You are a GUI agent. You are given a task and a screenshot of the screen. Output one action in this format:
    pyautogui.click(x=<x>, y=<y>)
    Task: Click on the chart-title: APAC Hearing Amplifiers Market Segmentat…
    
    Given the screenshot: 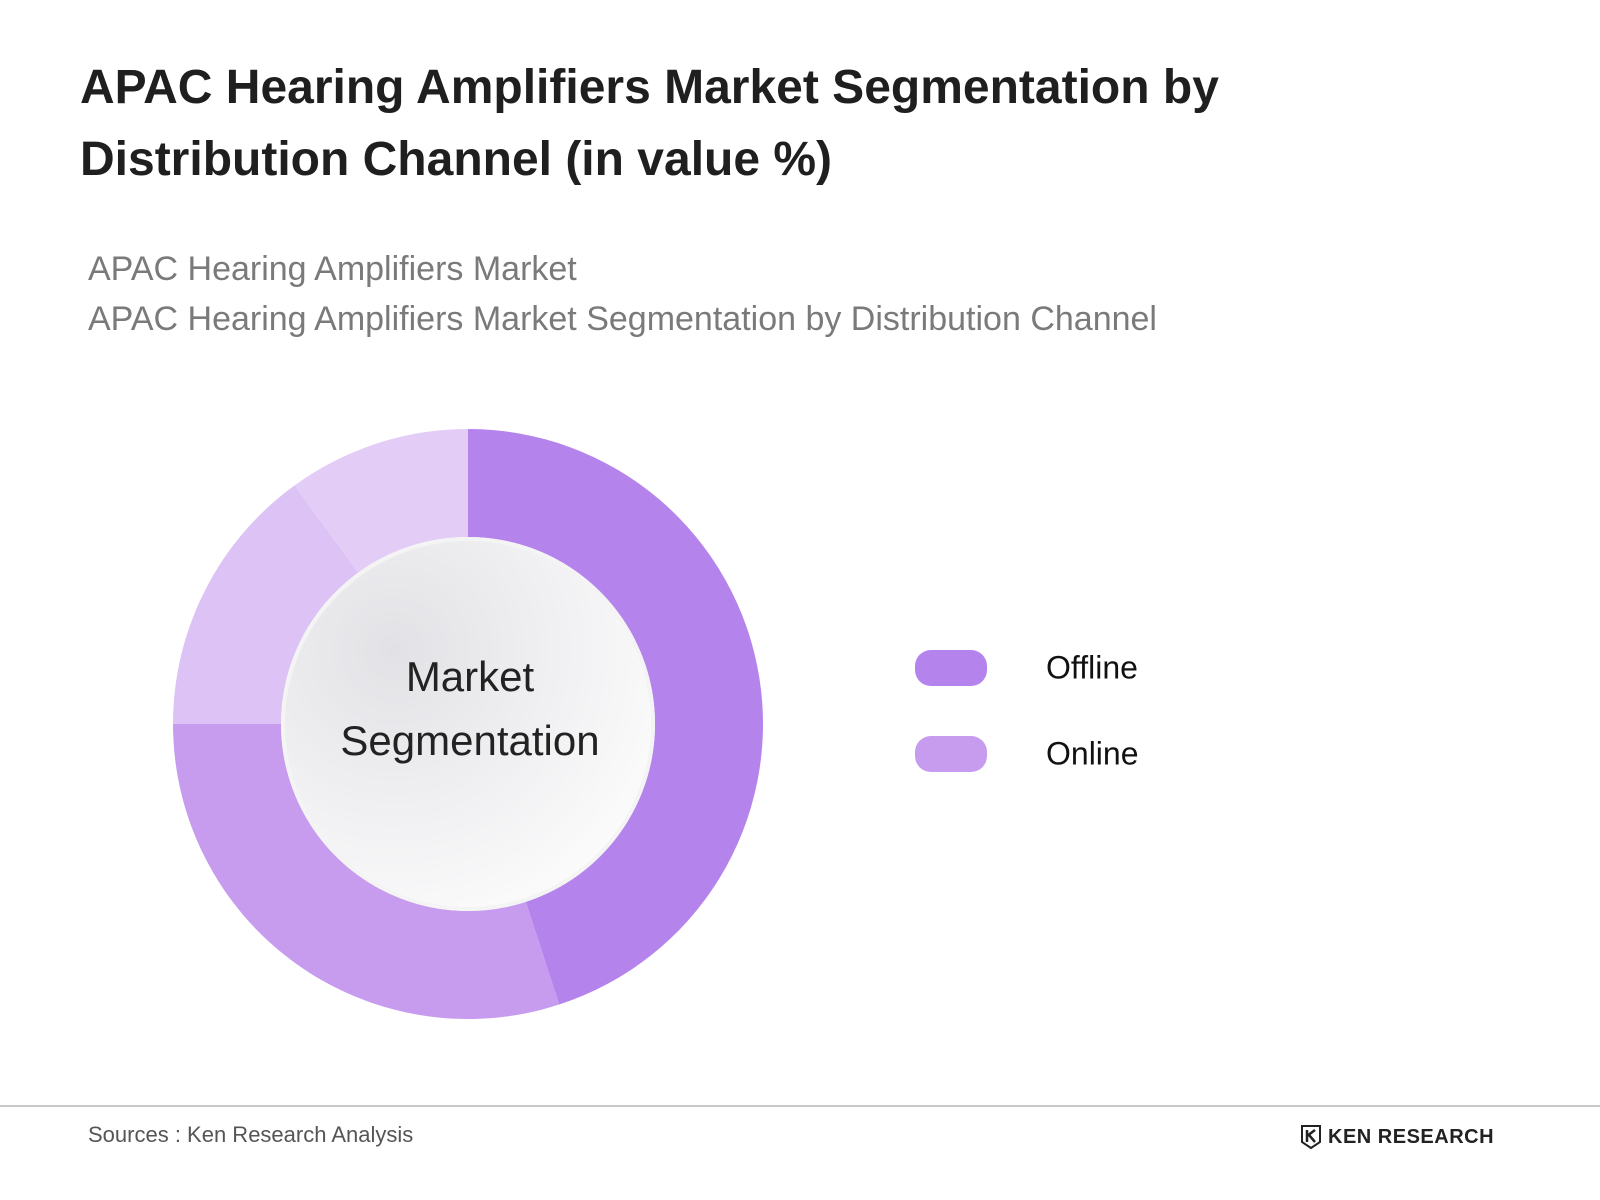 What is the action you would take?
    pyautogui.click(x=649, y=123)
    